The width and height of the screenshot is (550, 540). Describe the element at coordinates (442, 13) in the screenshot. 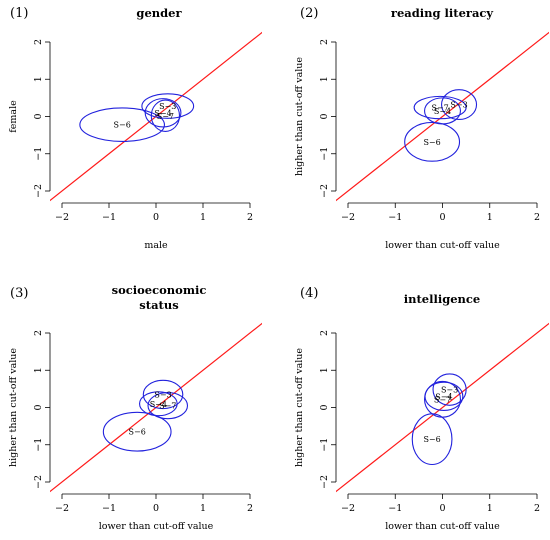

I see `panel-title: reading literacy` at that location.